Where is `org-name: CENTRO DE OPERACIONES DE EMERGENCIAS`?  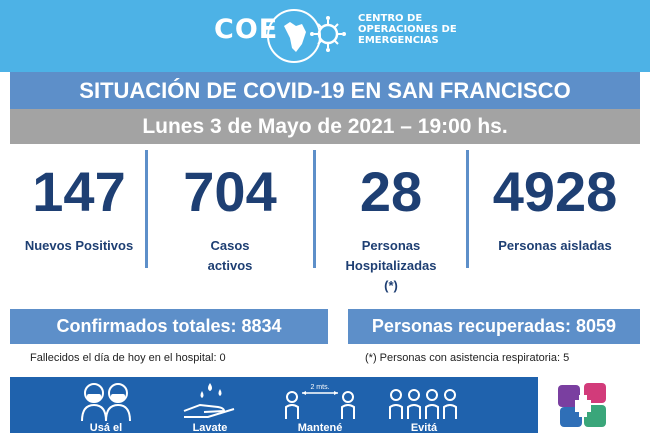
org-name: CENTRO DE OPERACIONES DE EMERGENCIAS is located at coordinates (407, 29).